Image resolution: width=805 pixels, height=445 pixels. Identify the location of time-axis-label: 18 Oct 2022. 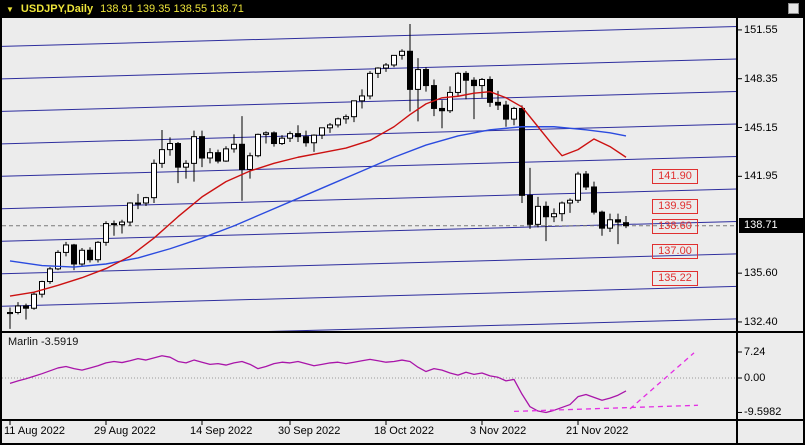
(404, 431).